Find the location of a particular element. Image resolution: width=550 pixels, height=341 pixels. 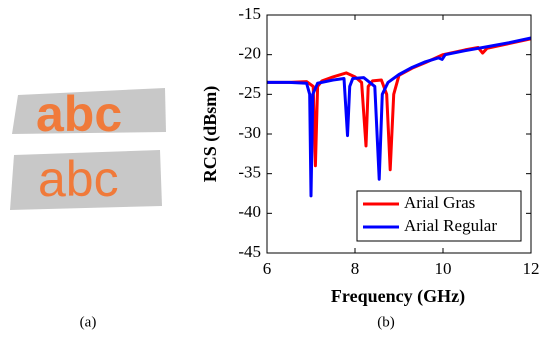

y-tick-label: -45 is located at coordinates (249, 251).